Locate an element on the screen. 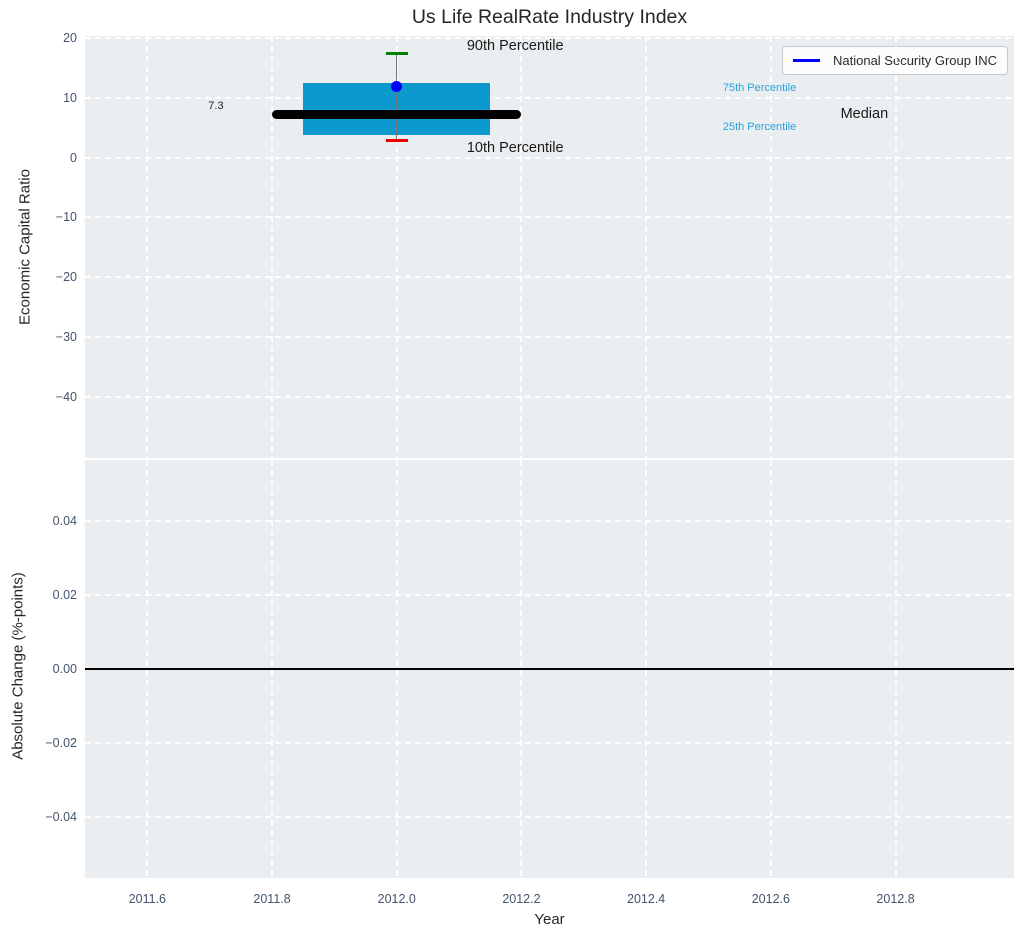 This screenshot has width=1025, height=940. legend-line-swatch is located at coordinates (806, 60).